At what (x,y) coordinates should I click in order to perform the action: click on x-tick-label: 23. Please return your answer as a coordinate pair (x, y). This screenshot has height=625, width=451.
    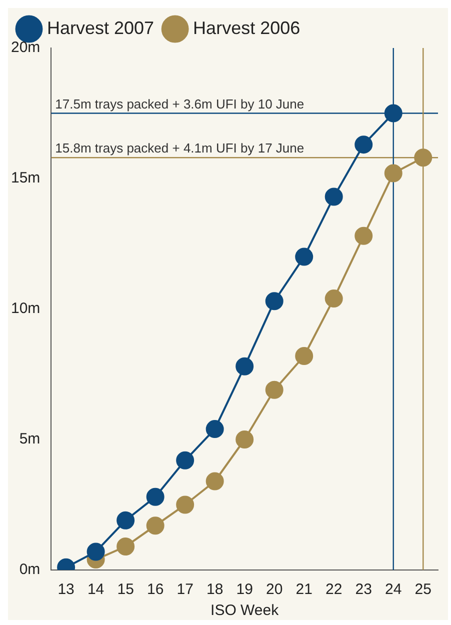
    Looking at the image, I should click on (363, 589).